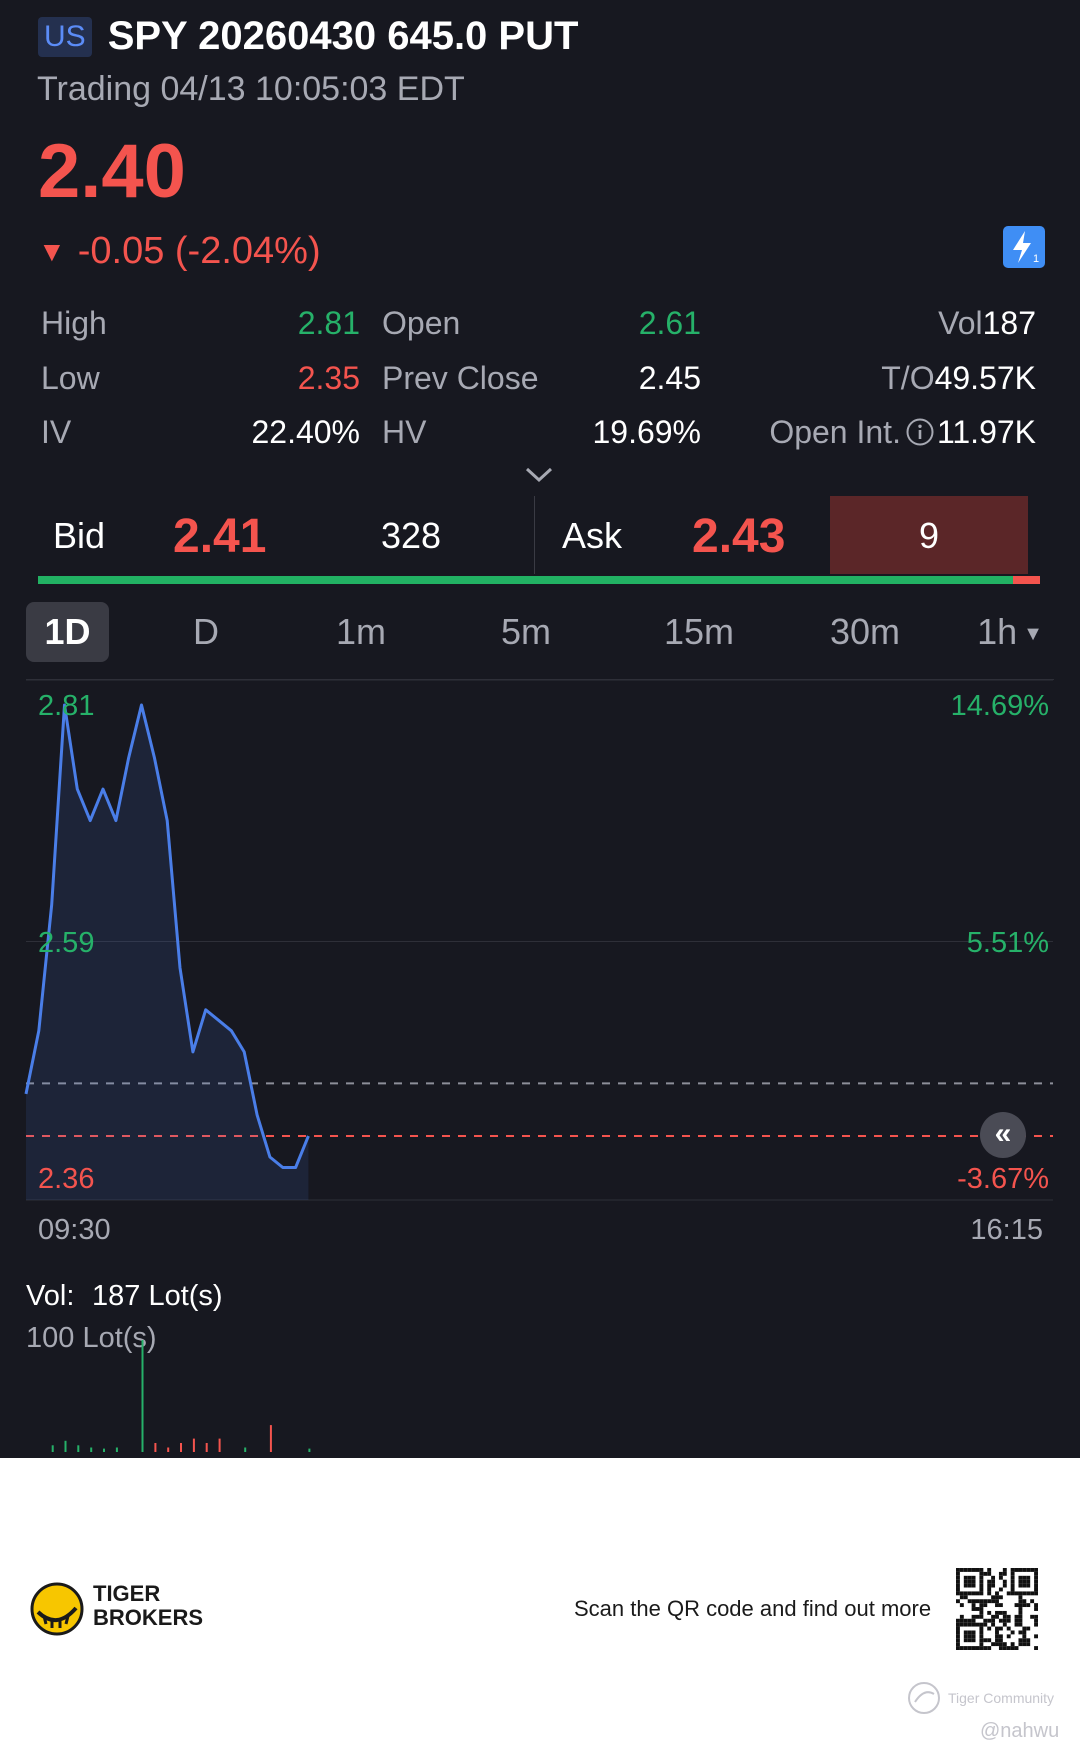  I want to click on qr-code, so click(997, 1609).